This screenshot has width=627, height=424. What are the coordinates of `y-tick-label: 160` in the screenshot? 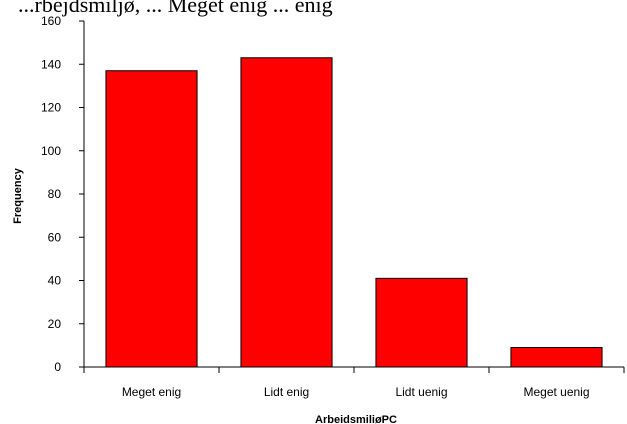 It's located at (51, 21).